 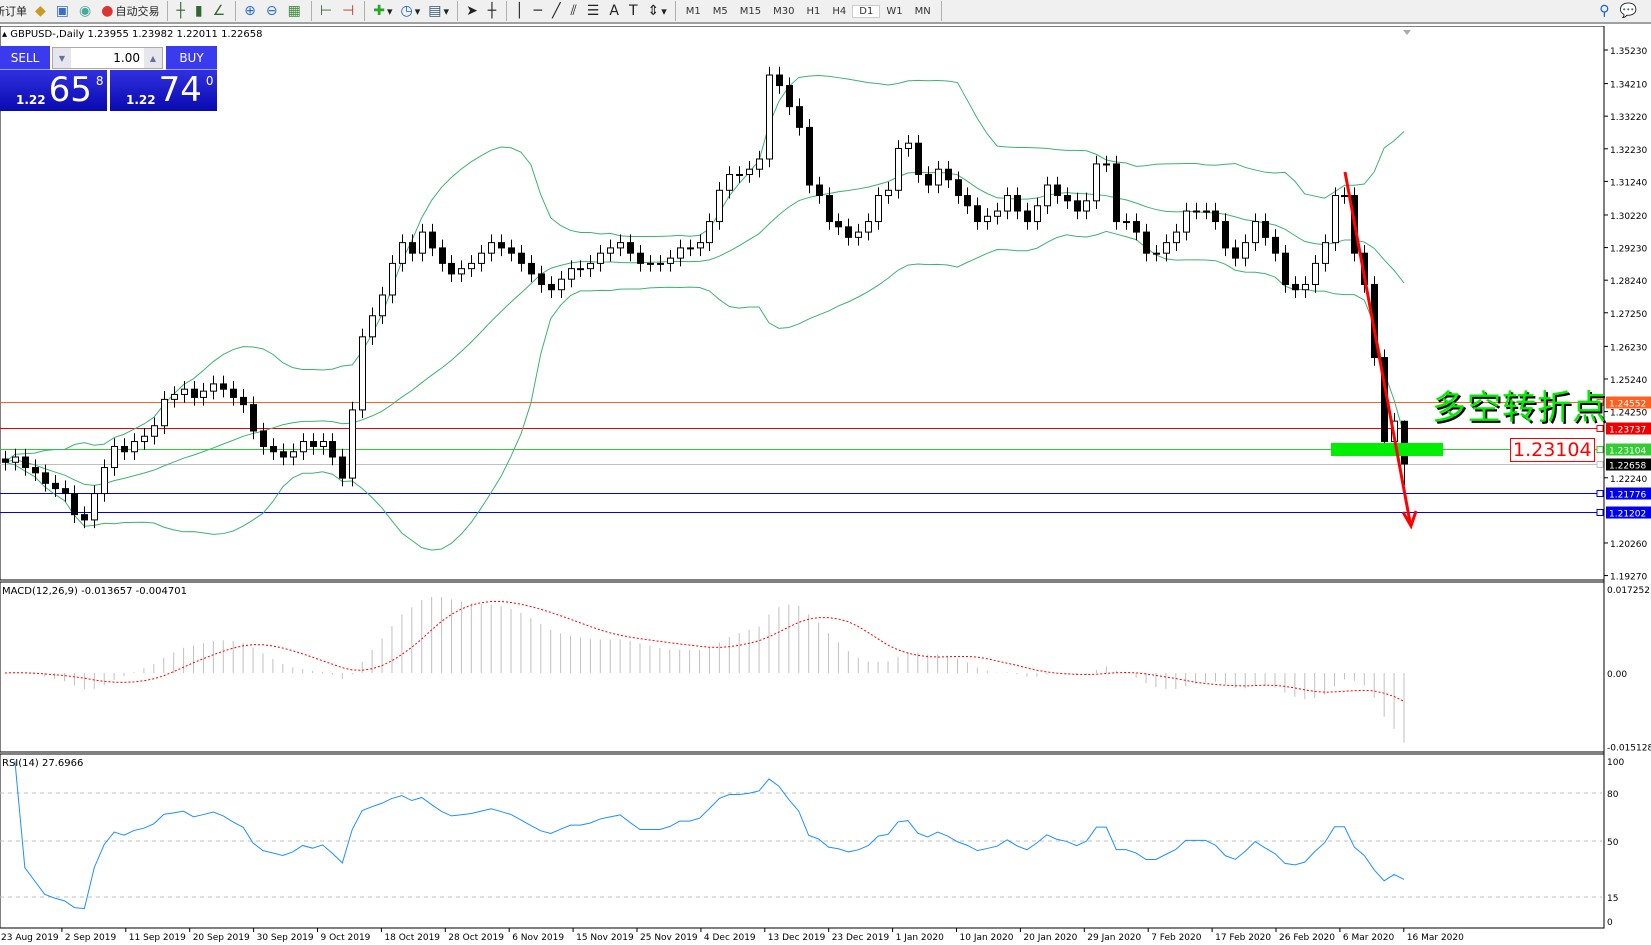 What do you see at coordinates (657, 11) in the screenshot?
I see `arrows-icon: ⇕ ▾` at bounding box center [657, 11].